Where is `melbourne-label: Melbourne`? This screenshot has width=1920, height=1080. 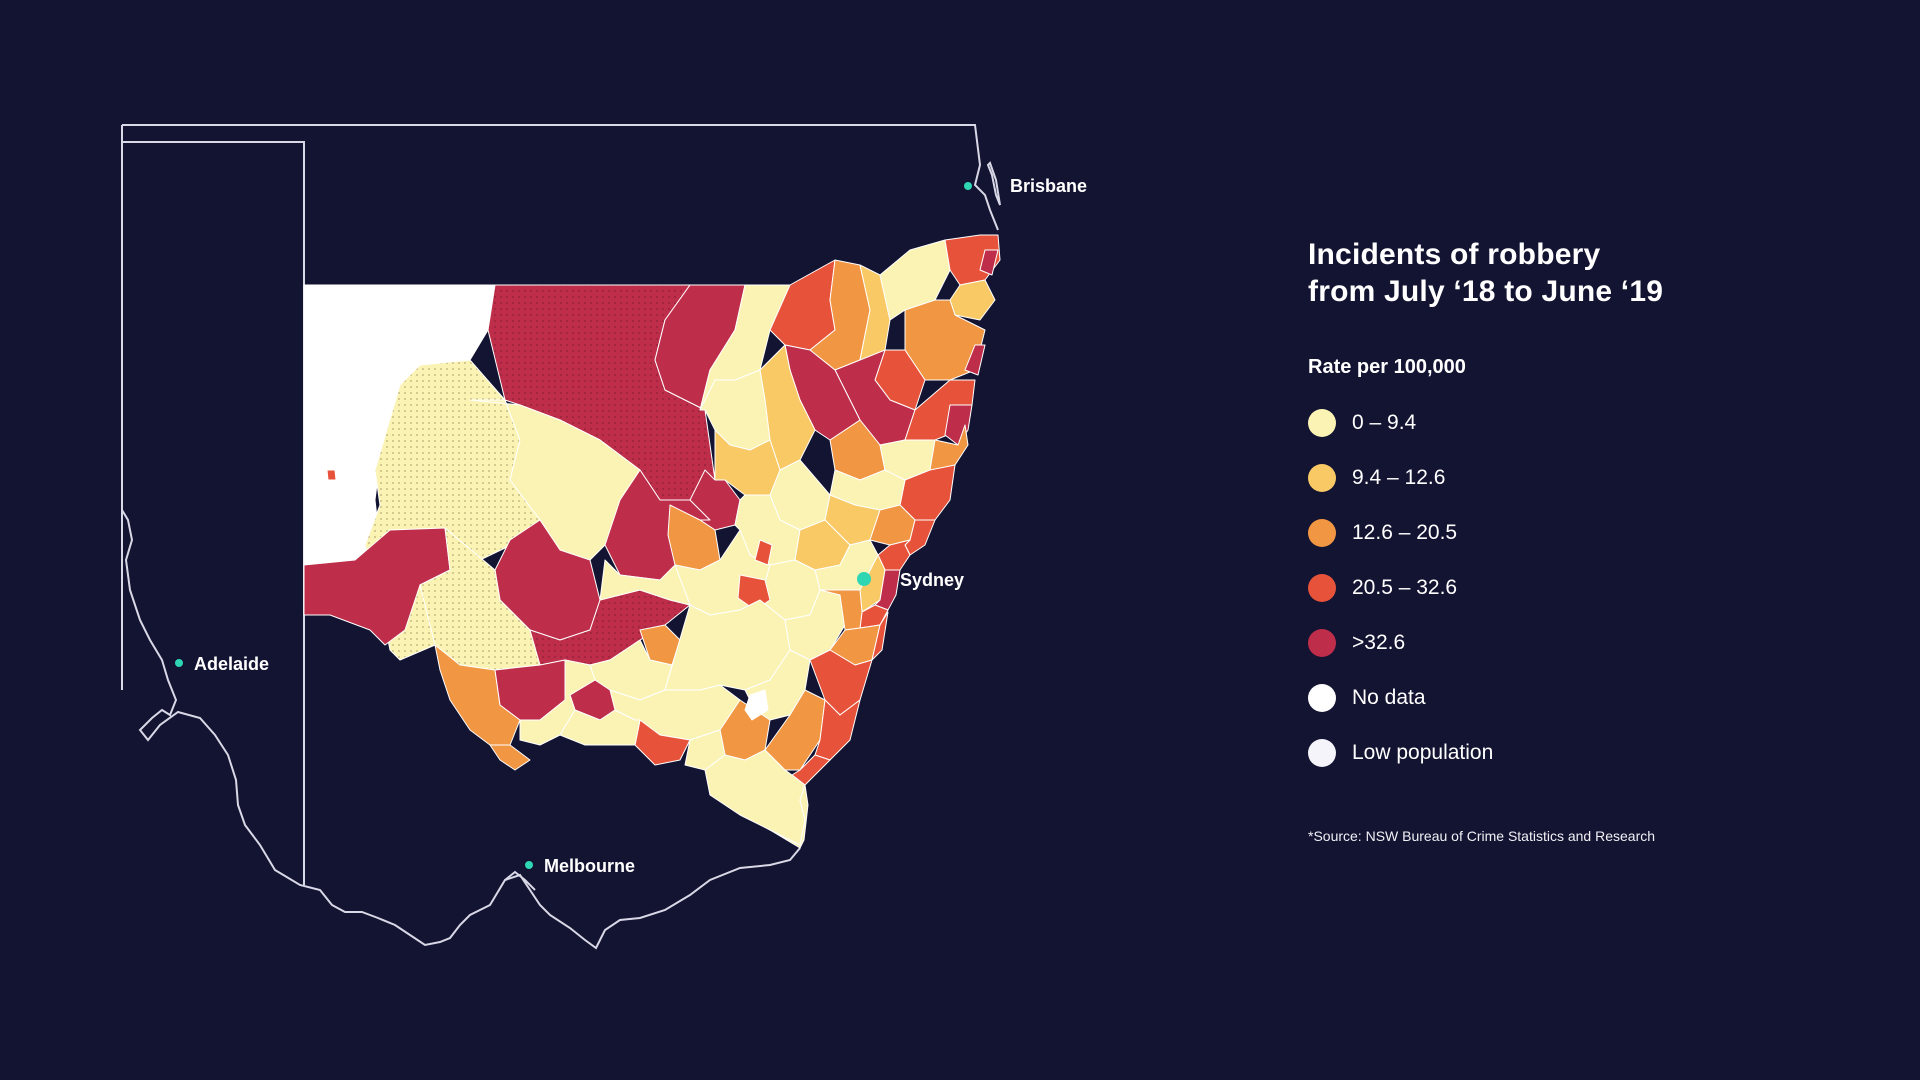 melbourne-label: Melbourne is located at coordinates (589, 866).